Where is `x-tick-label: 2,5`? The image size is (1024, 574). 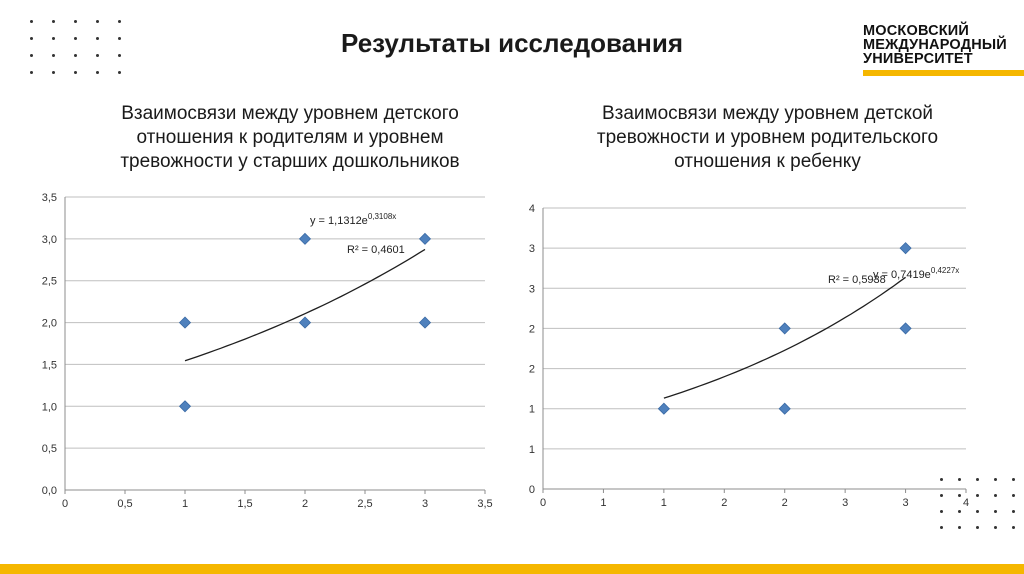
x-tick-label: 2,5 is located at coordinates (364, 504).